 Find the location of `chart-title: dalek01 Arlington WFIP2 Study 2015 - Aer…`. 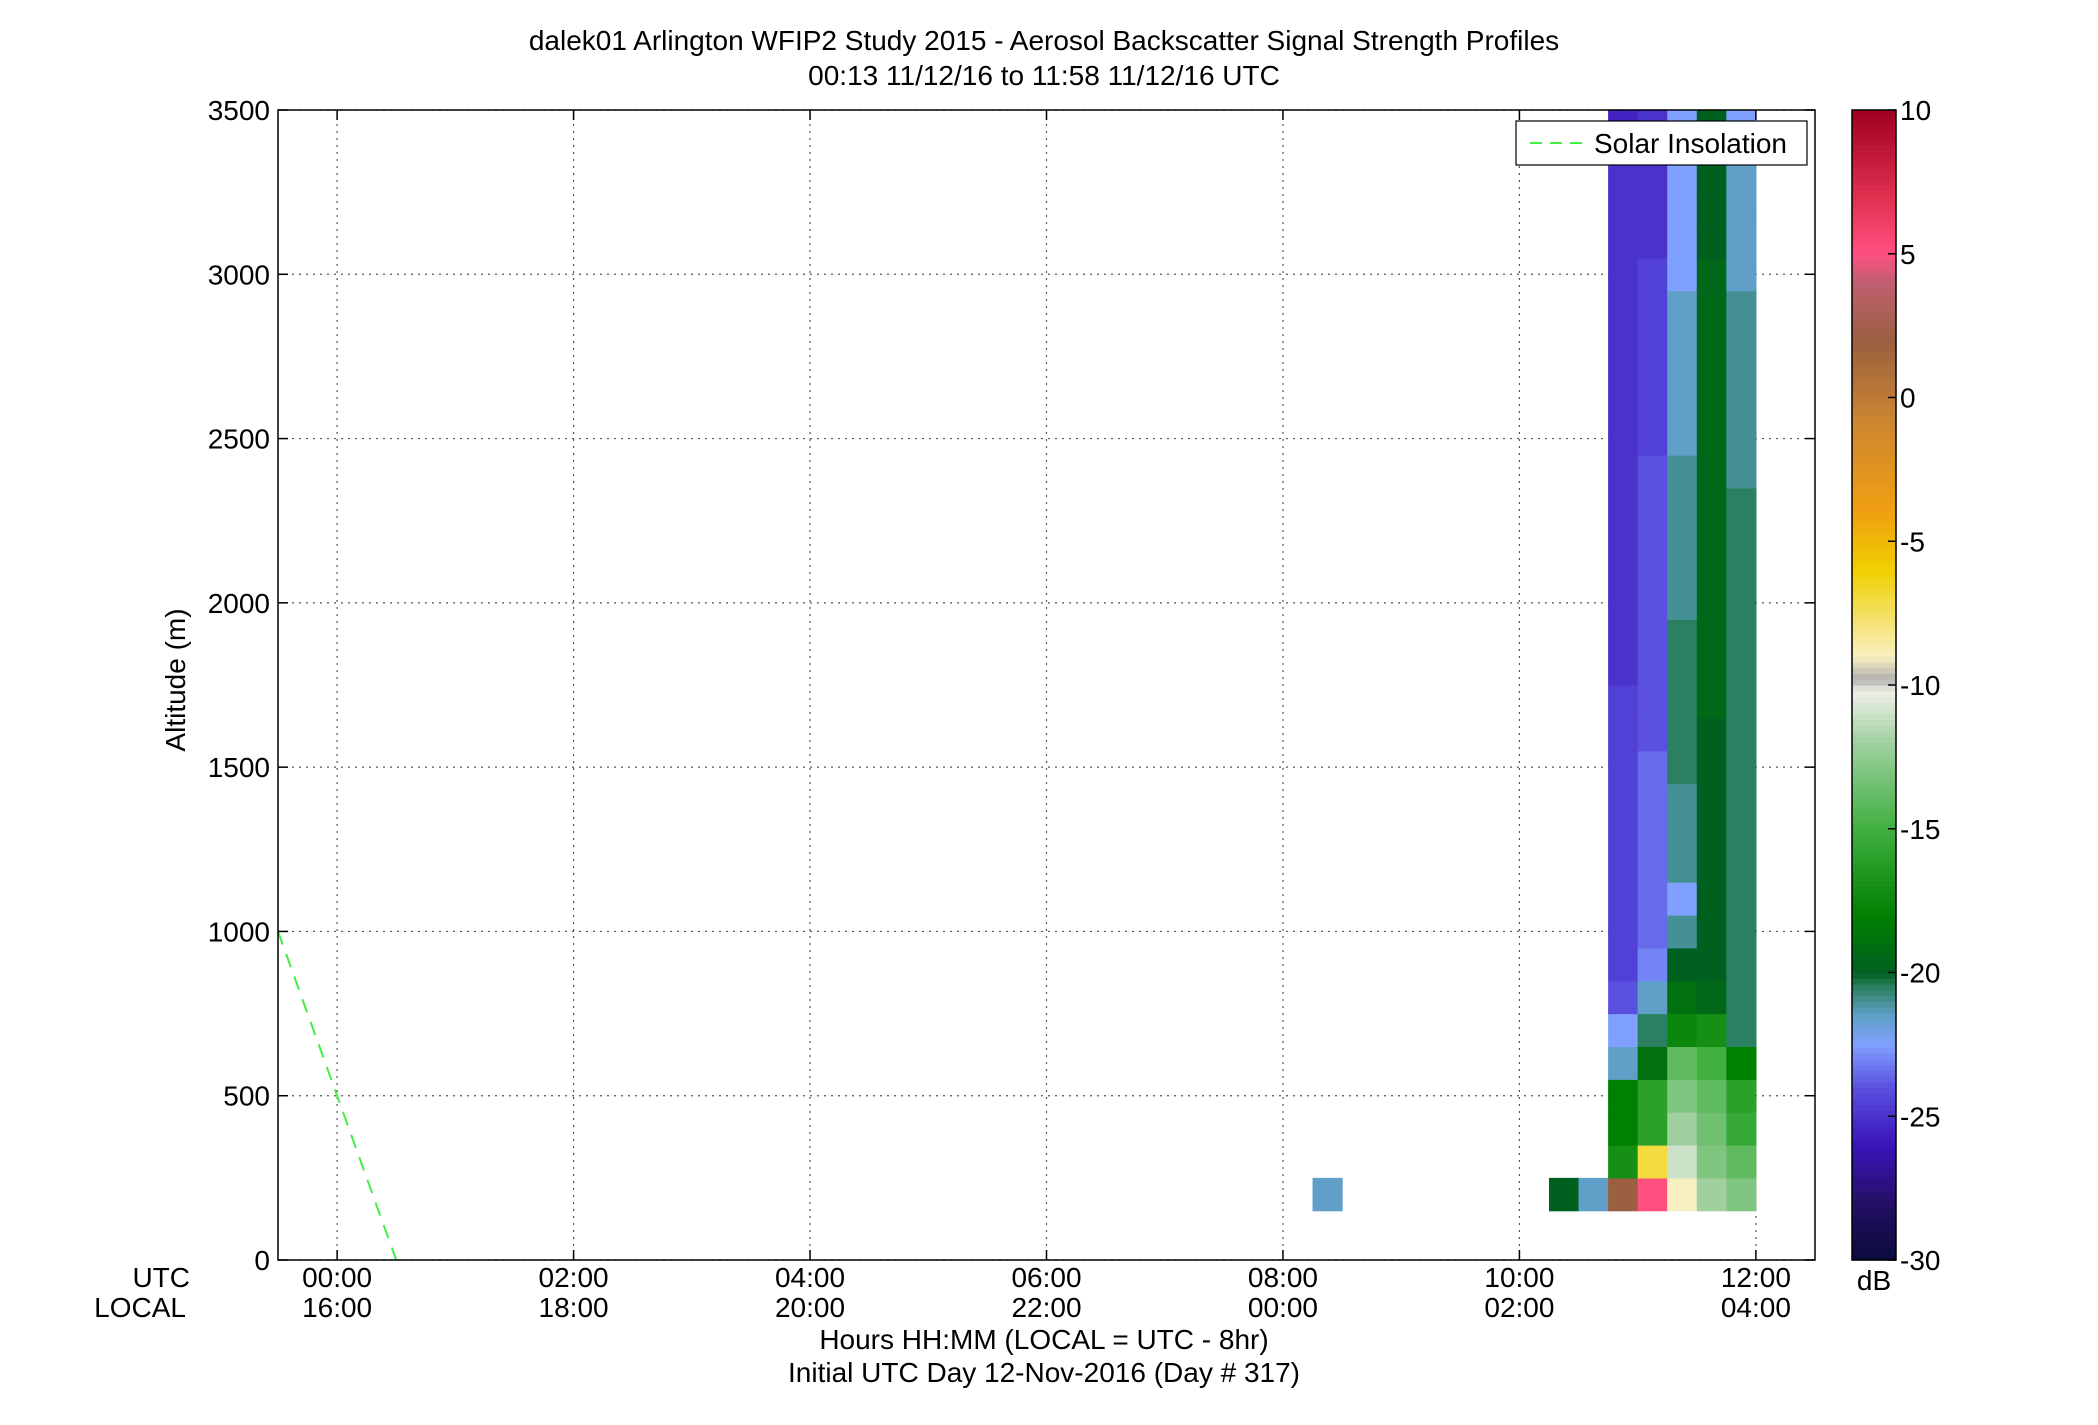

chart-title: dalek01 Arlington WFIP2 Study 2015 - Aer… is located at coordinates (1044, 40).